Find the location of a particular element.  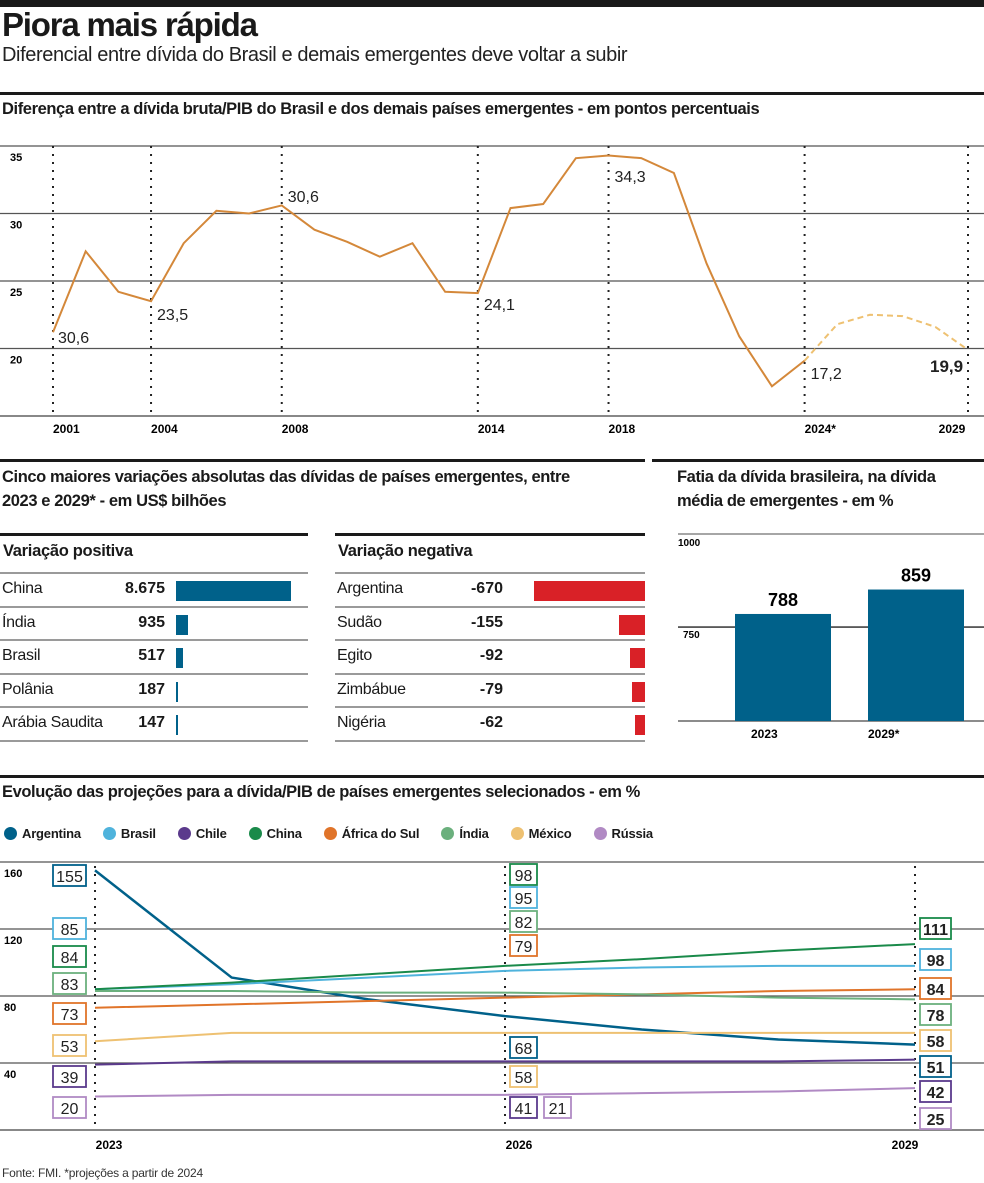

value-label: 147 is located at coordinates (151, 722).